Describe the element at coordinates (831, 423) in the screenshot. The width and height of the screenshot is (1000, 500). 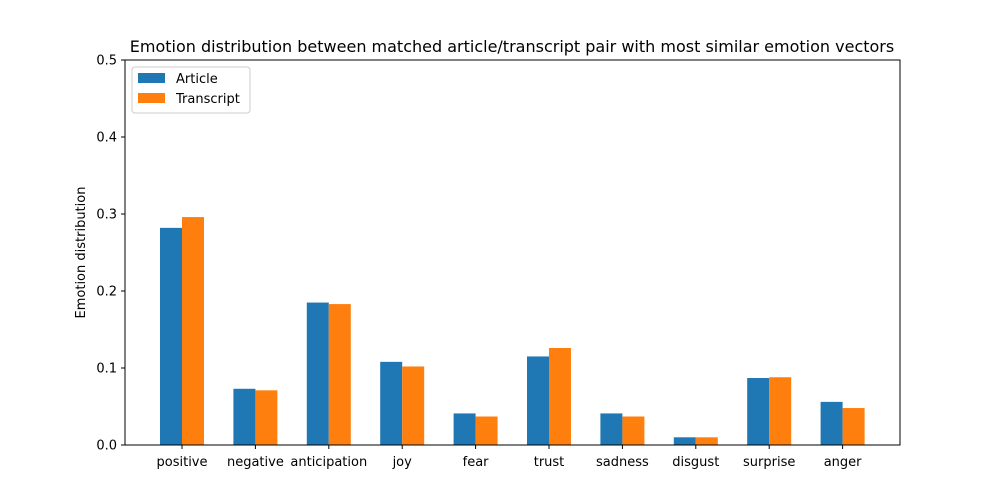
I see `bar-article-anger` at that location.